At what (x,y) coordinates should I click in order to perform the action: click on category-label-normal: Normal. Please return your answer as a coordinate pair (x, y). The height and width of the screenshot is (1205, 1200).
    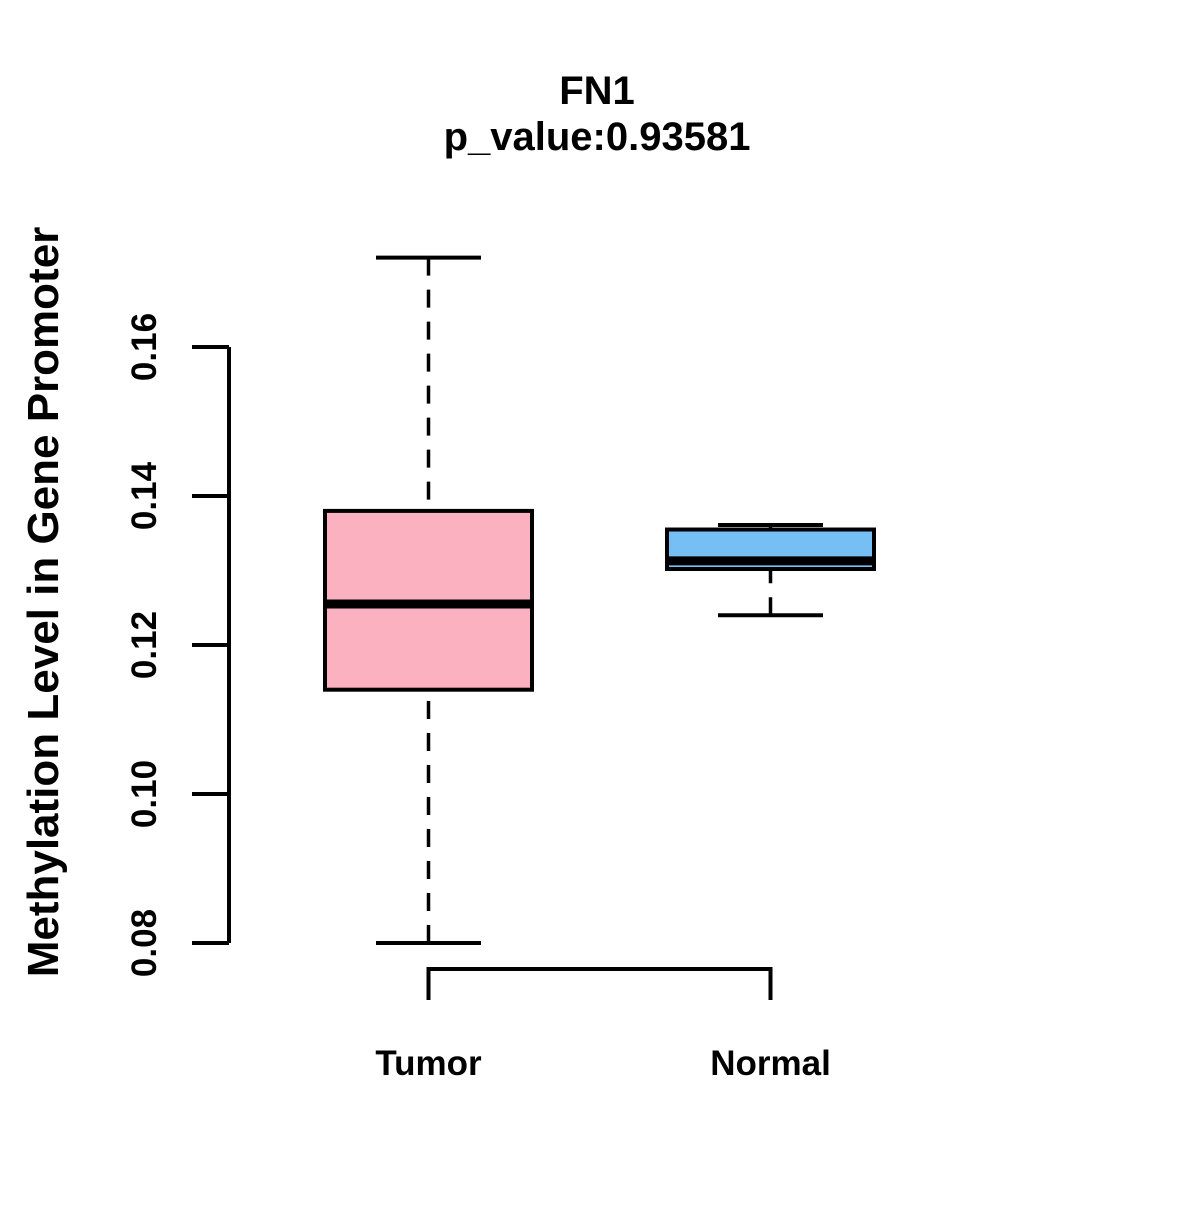
    Looking at the image, I should click on (770, 1063).